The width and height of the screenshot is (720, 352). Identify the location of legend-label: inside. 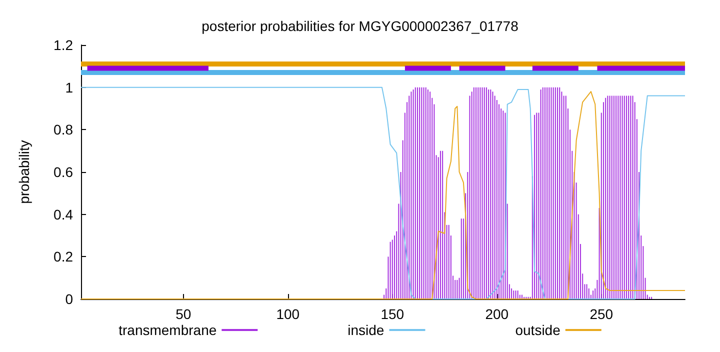
(366, 330).